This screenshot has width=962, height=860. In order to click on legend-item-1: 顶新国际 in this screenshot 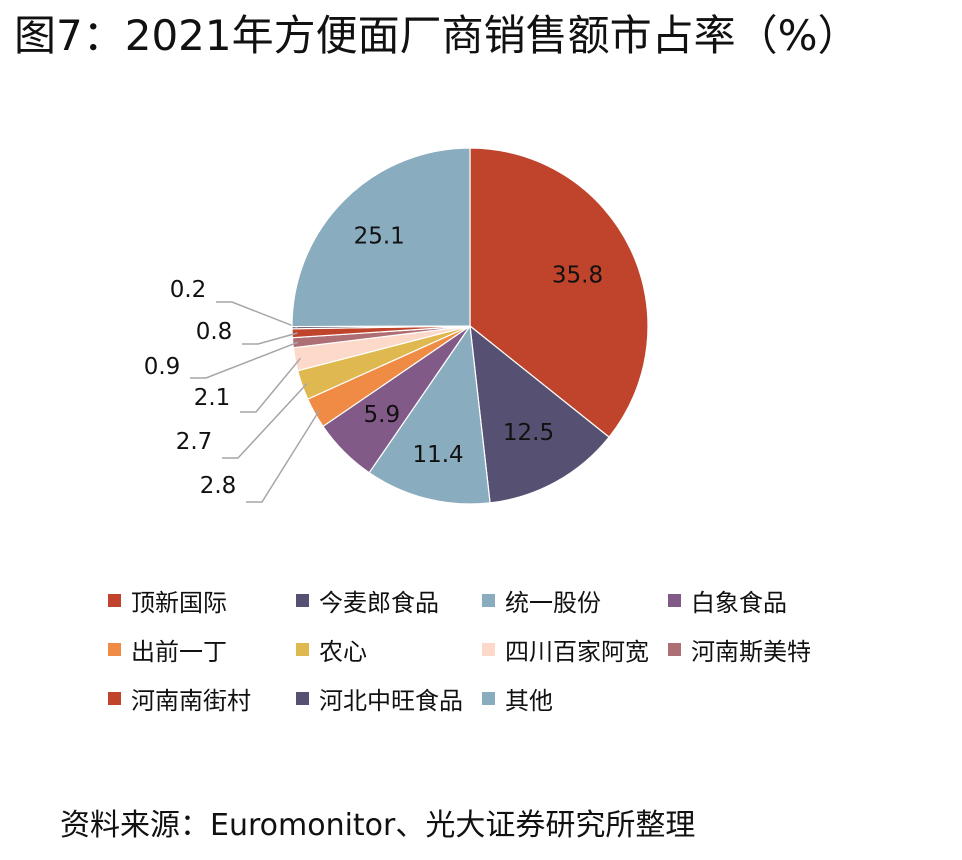, I will do `click(202, 600)`.